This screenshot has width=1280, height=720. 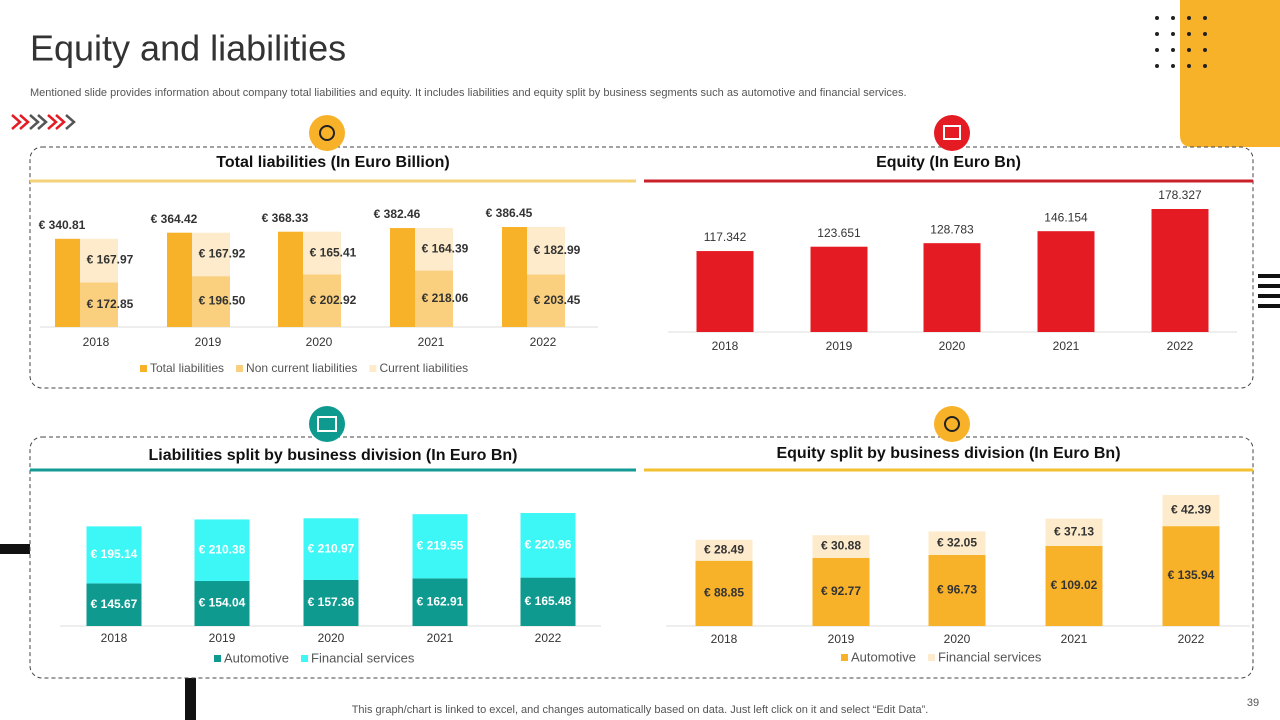 What do you see at coordinates (1230, 73) in the screenshot?
I see `corner-decoration` at bounding box center [1230, 73].